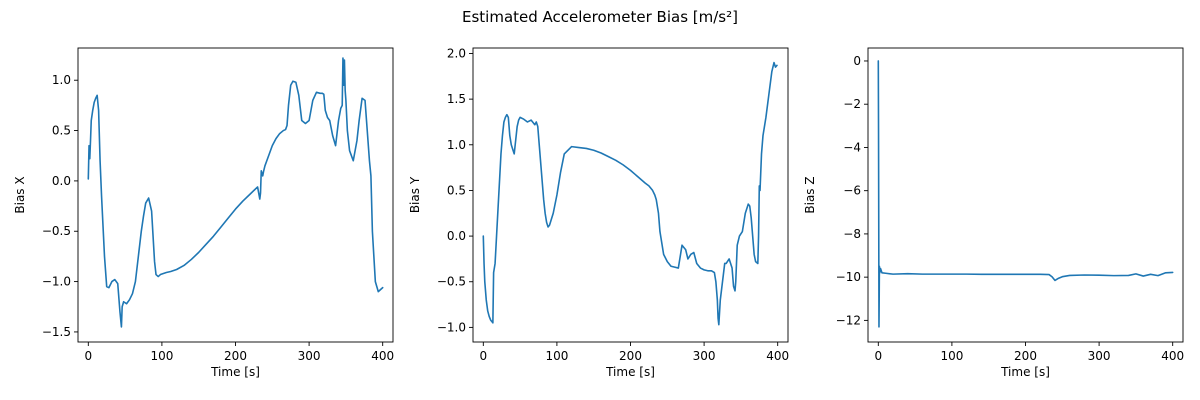  What do you see at coordinates (456, 53) in the screenshot?
I see `y-tick-label-y-6: 2.0` at bounding box center [456, 53].